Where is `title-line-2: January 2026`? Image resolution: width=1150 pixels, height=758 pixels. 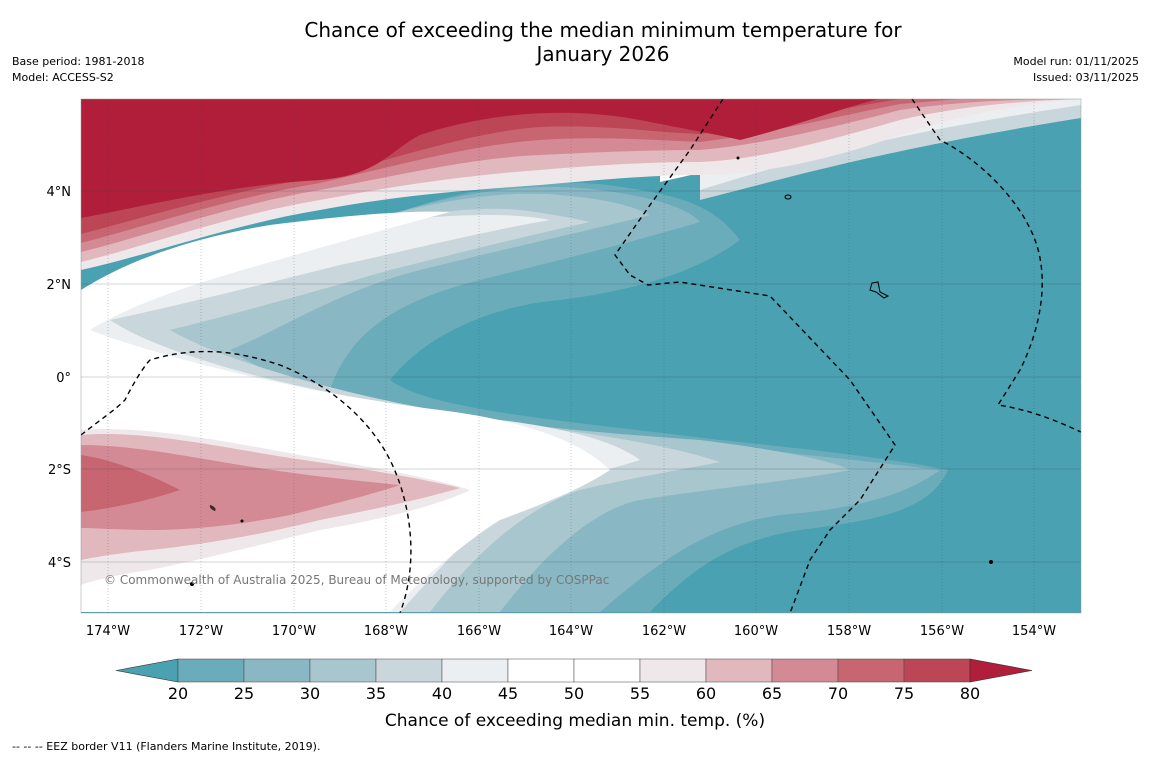
title-line-2: January 2026 is located at coordinates (603, 54).